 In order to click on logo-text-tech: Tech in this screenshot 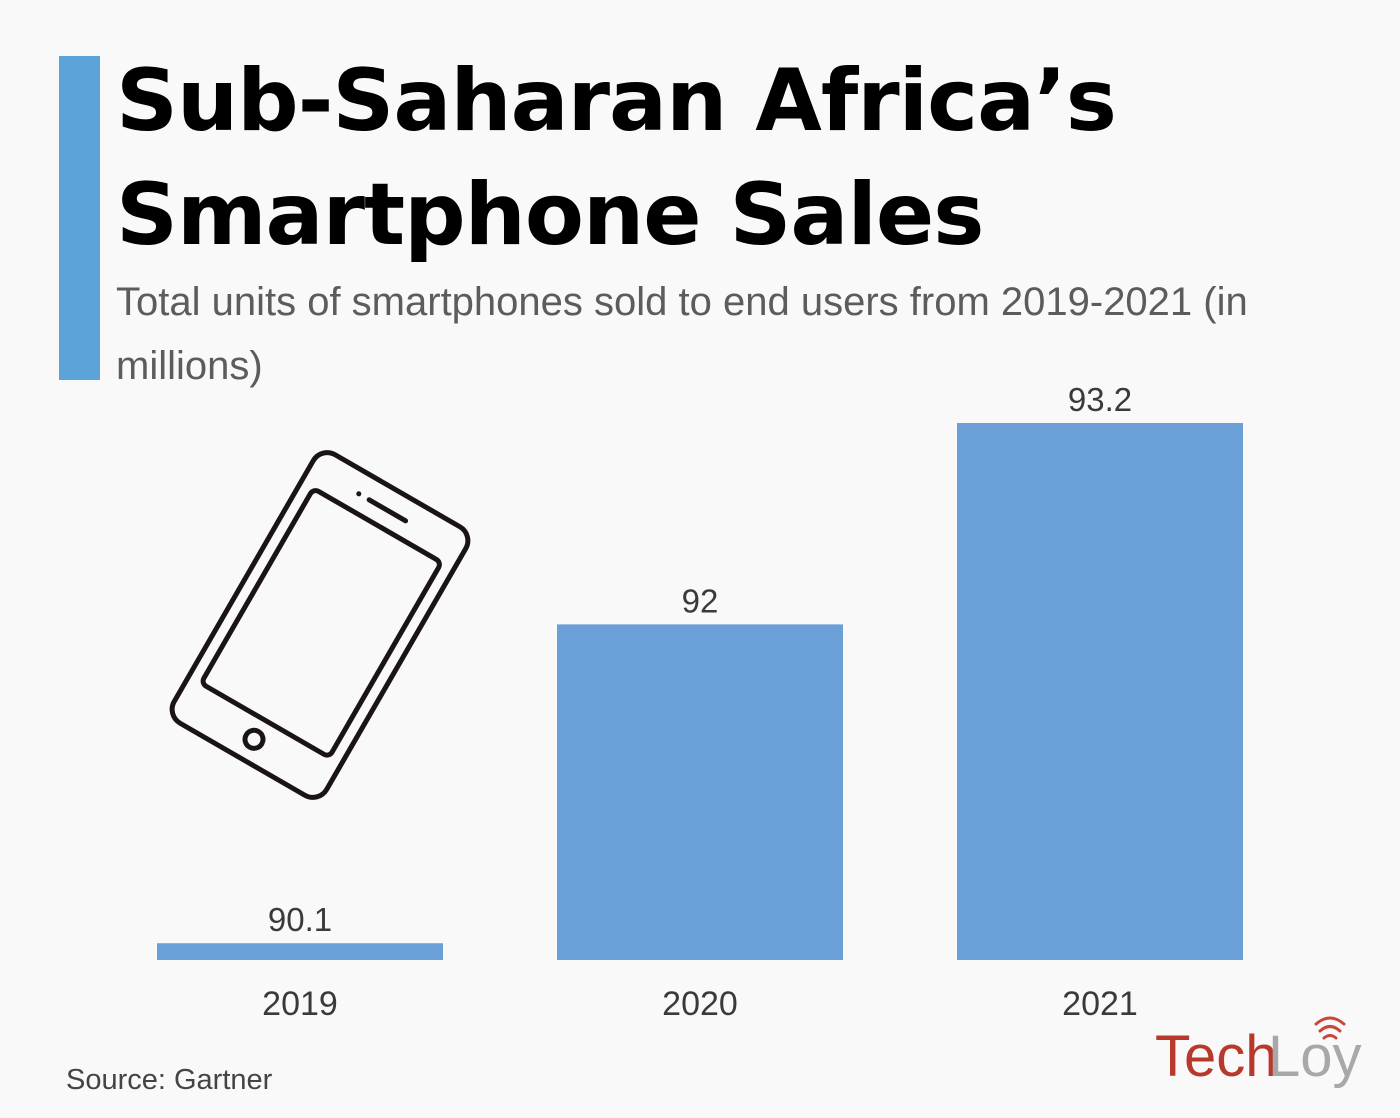, I will do `click(1216, 1056)`.